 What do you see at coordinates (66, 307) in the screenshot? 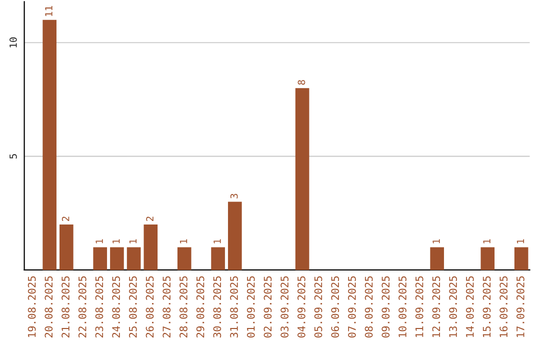
I see `x-tick-label: 21.08.2025` at bounding box center [66, 307].